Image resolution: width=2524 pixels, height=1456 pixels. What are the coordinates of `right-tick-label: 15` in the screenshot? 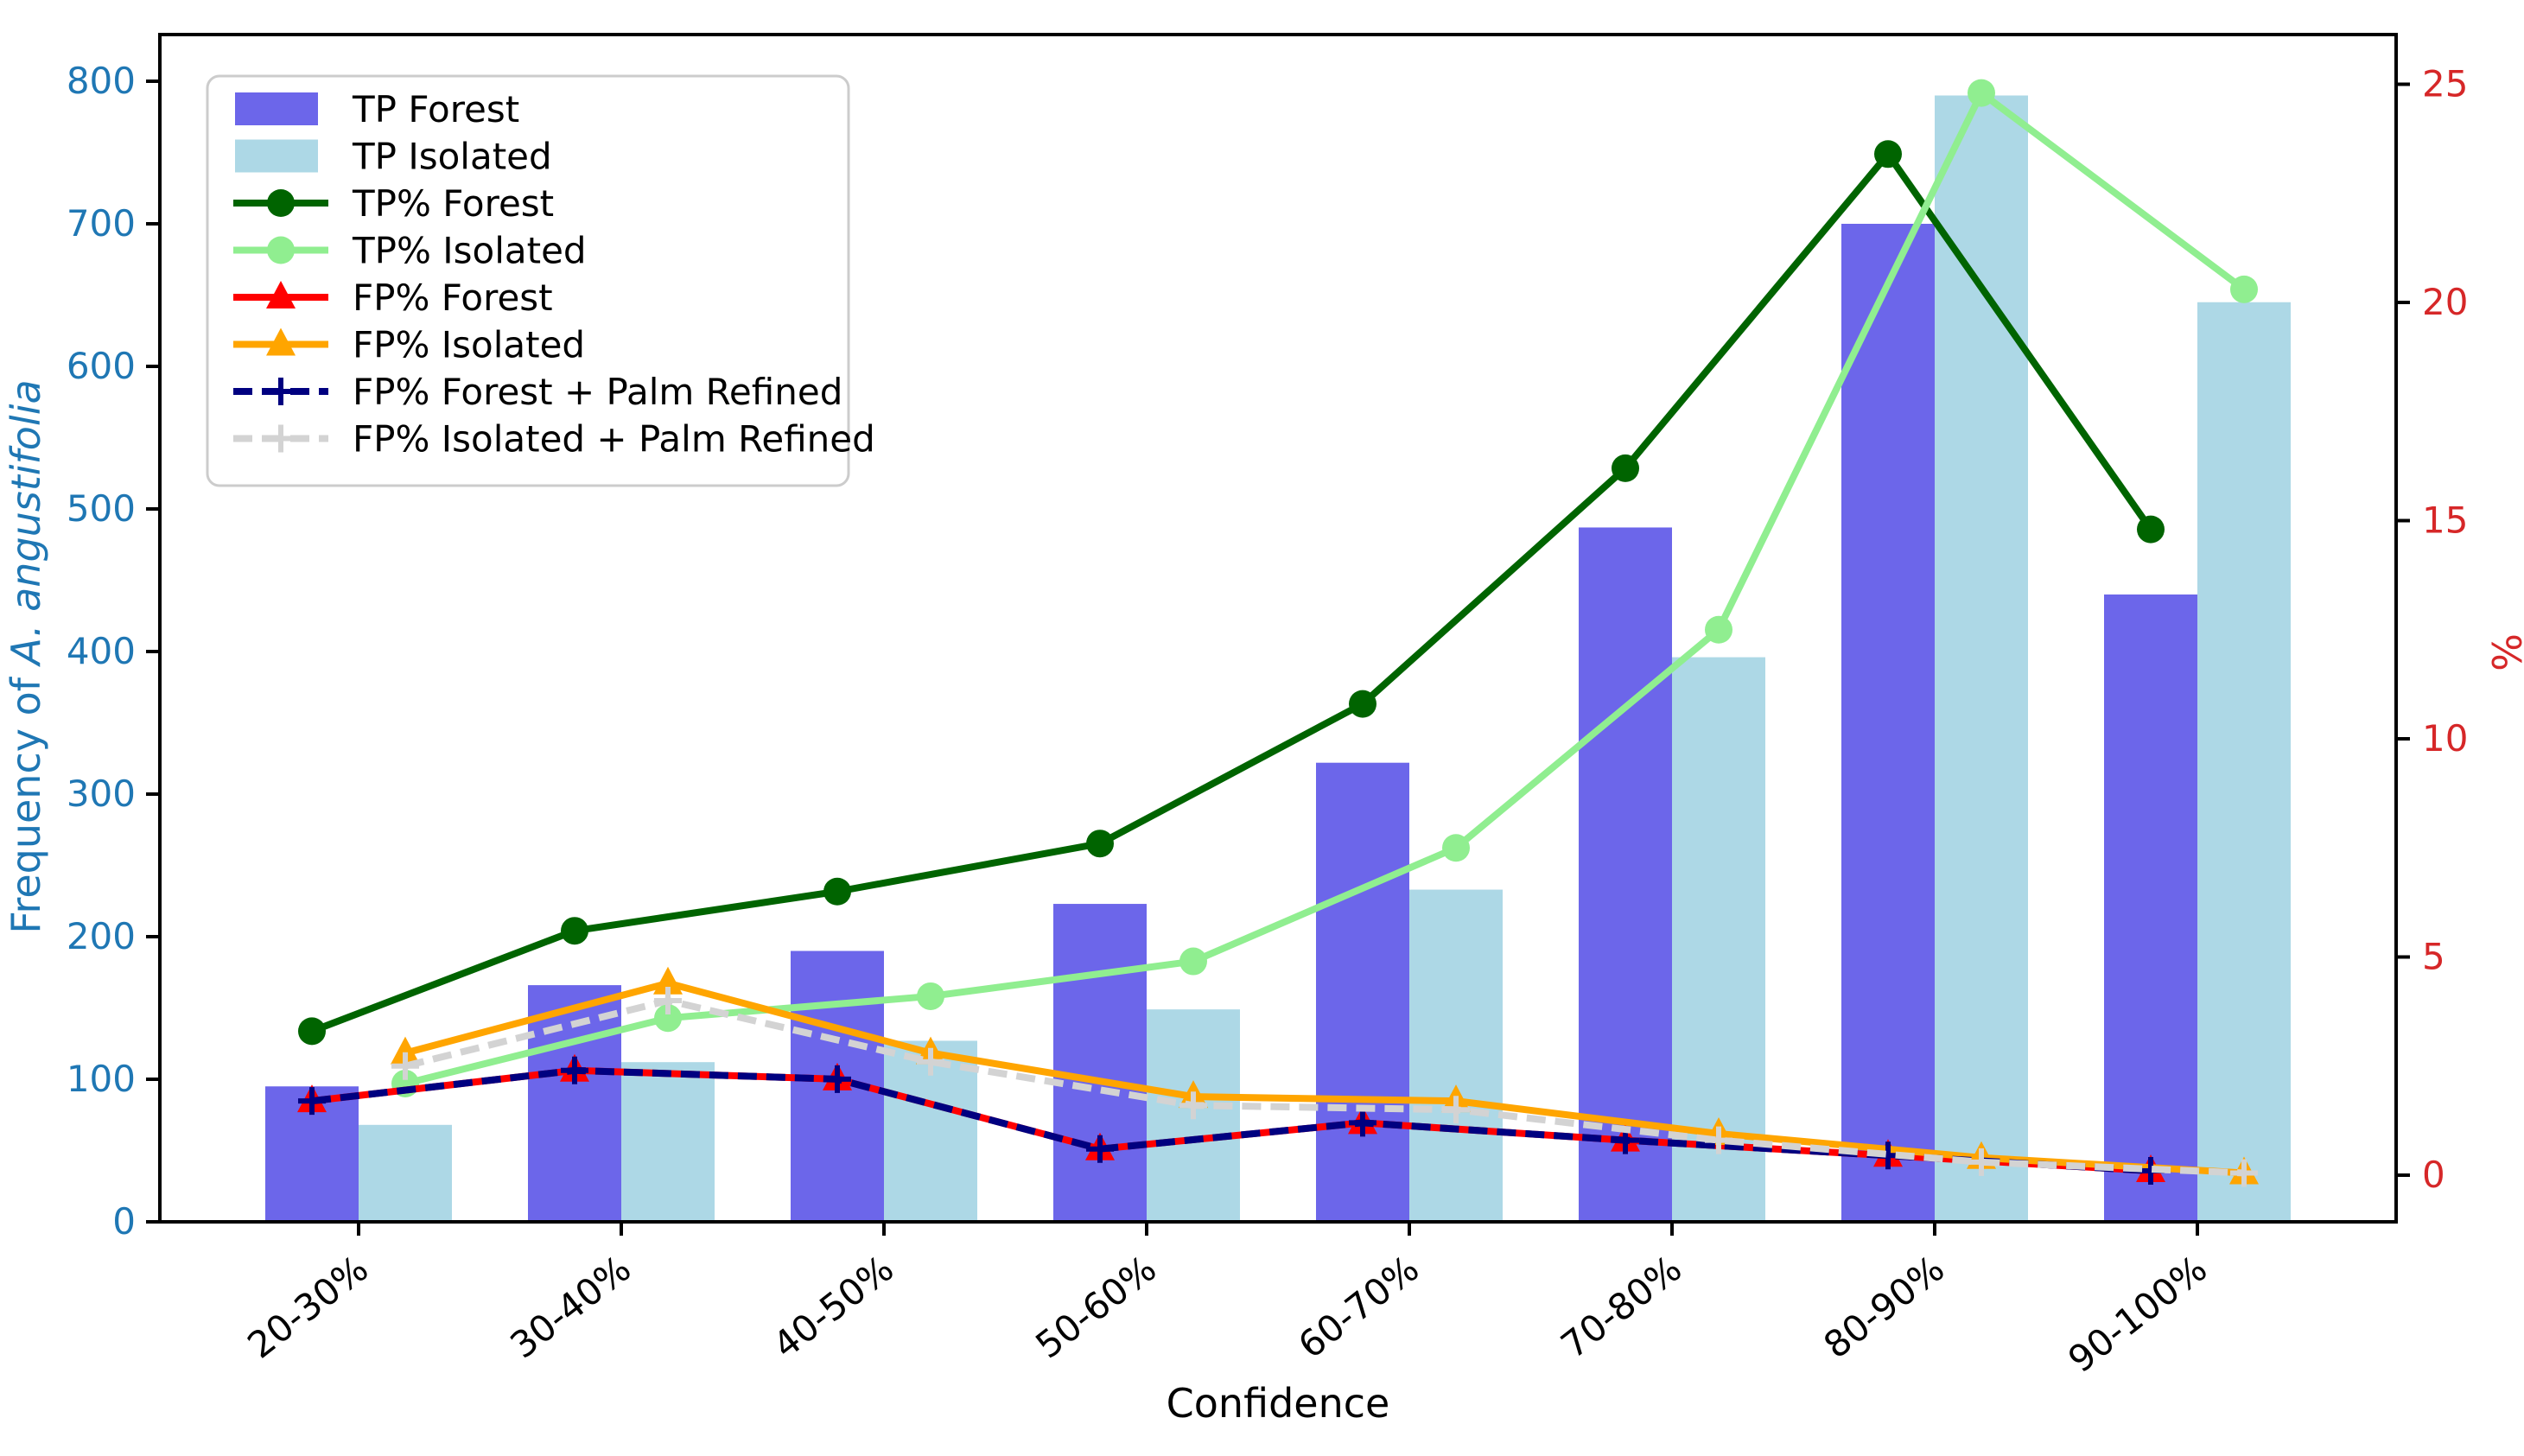 It's located at (2445, 520).